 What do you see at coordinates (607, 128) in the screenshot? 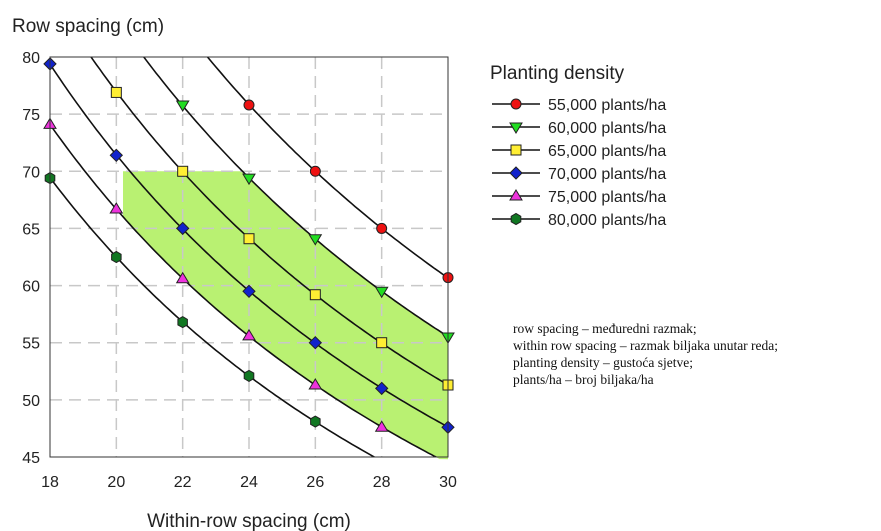
I see `legend-label-2: 60,000 plants/ha` at bounding box center [607, 128].